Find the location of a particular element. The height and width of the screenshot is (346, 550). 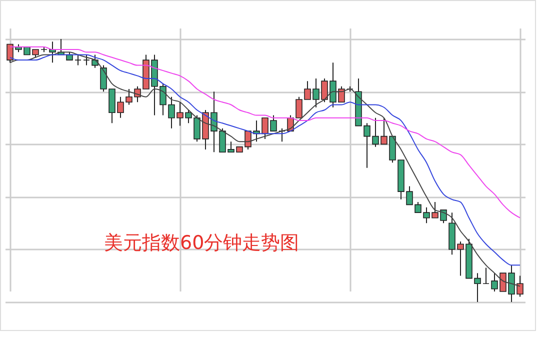

text: 美元指数60分钟走势图 is located at coordinates (202, 243).